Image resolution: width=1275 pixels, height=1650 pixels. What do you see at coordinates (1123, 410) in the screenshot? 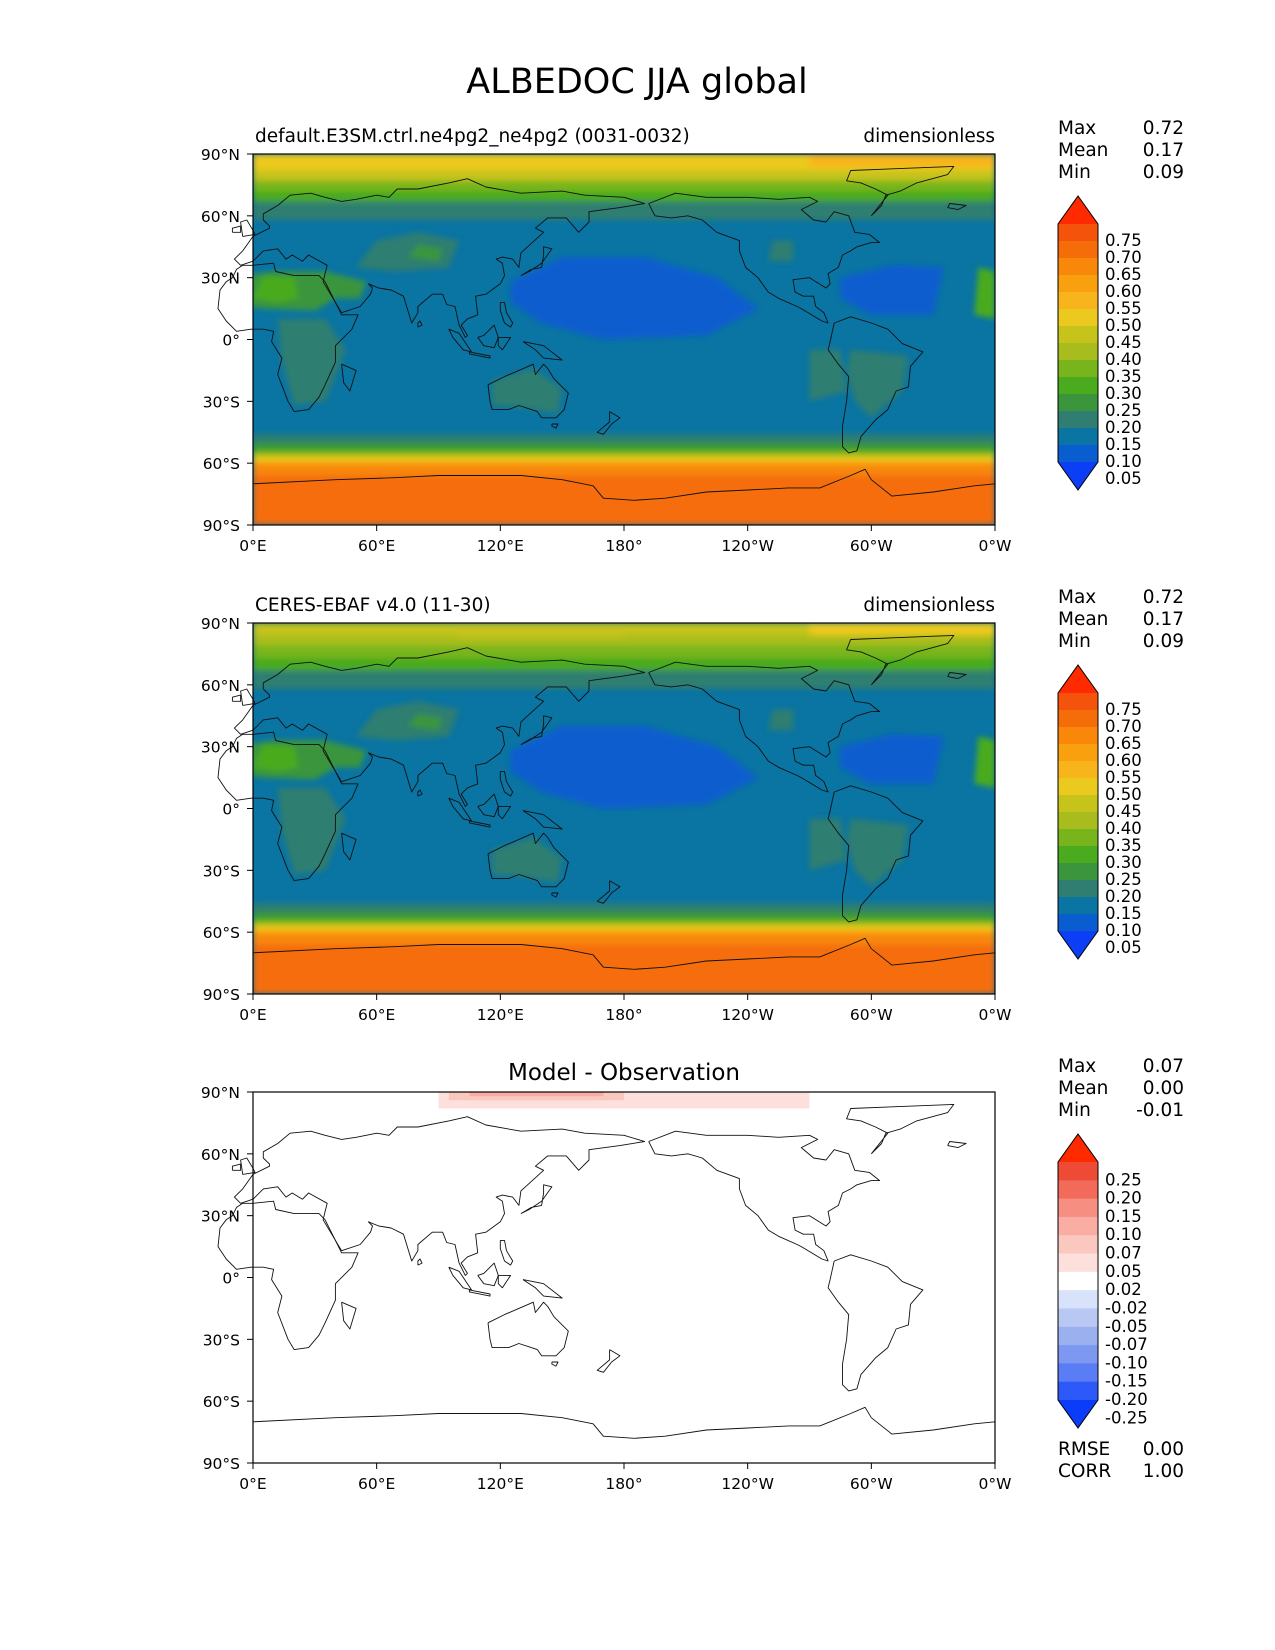
I see `colorbar-tick-label: 0.25` at bounding box center [1123, 410].